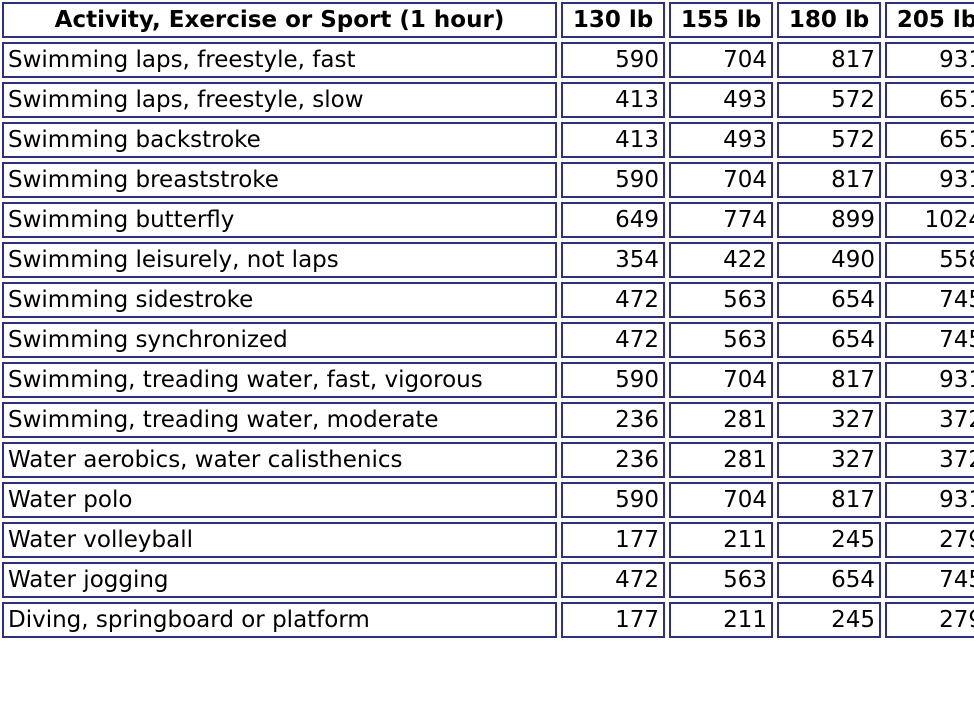 The height and width of the screenshot is (708, 974). I want to click on header-activity: Activity, Exercise or Sport (1 hour), so click(279, 20).